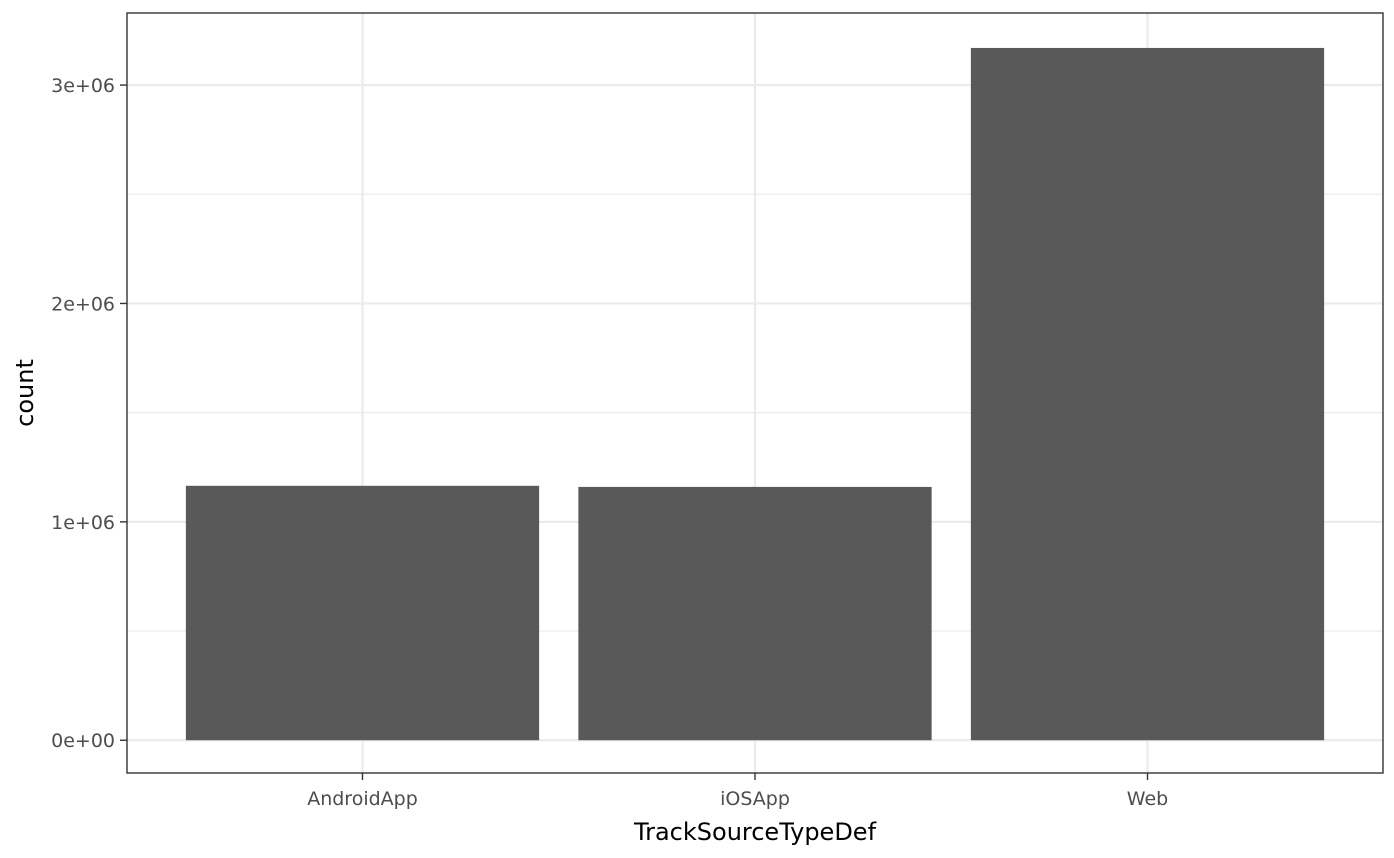 This screenshot has height=858, width=1394. What do you see at coordinates (362, 613) in the screenshot?
I see `bar-androidapp` at bounding box center [362, 613].